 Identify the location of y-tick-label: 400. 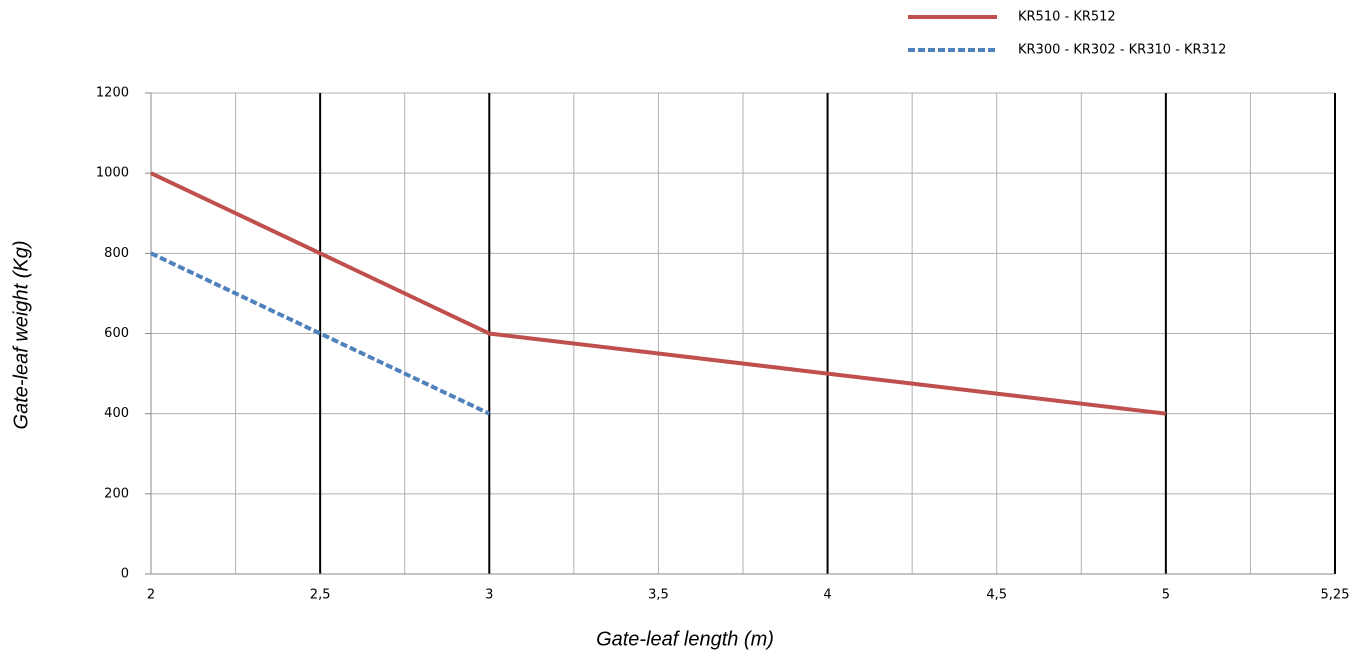
(116, 413).